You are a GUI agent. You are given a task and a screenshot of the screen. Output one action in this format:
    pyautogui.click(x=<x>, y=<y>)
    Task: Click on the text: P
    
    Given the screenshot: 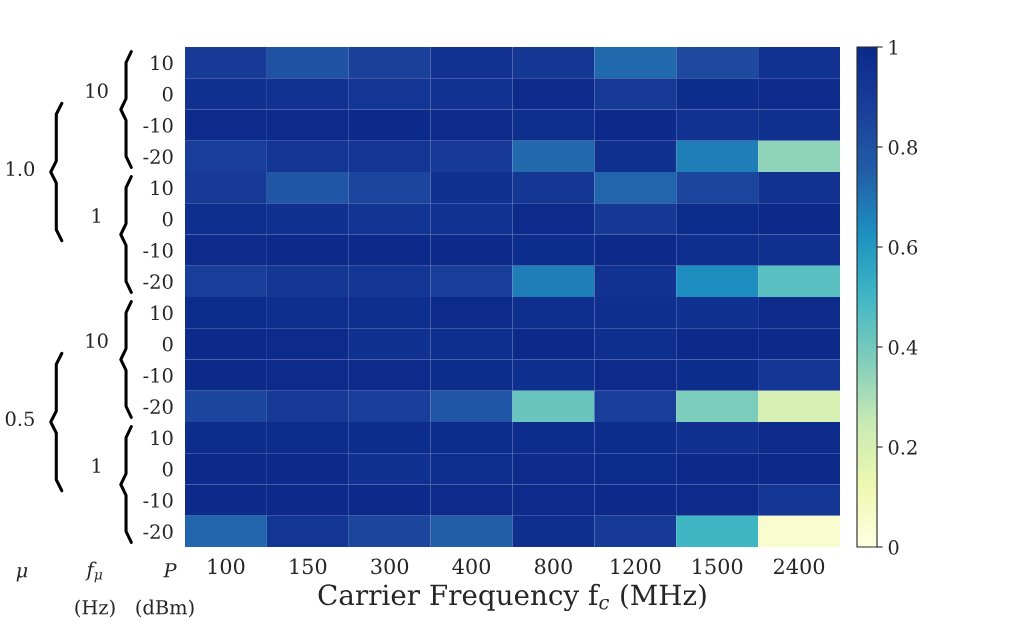 What is the action you would take?
    pyautogui.click(x=170, y=570)
    